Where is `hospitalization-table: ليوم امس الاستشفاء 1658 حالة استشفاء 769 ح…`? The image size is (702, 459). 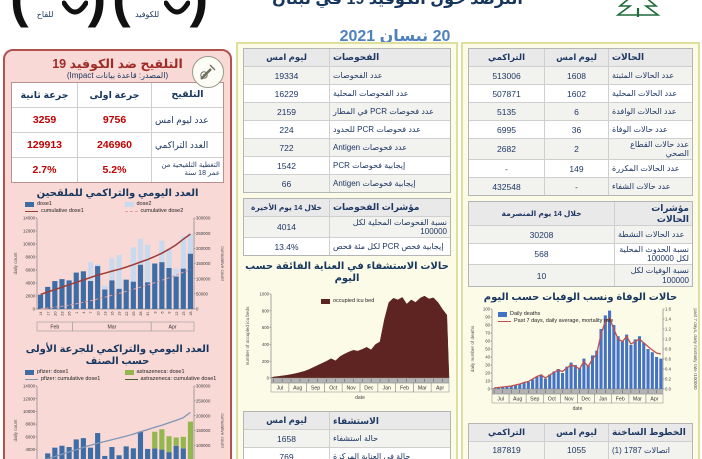
hospitalization-table: ليوم امس الاستشفاء 1658 حالة استشفاء 769 ح… is located at coordinates (347, 435).